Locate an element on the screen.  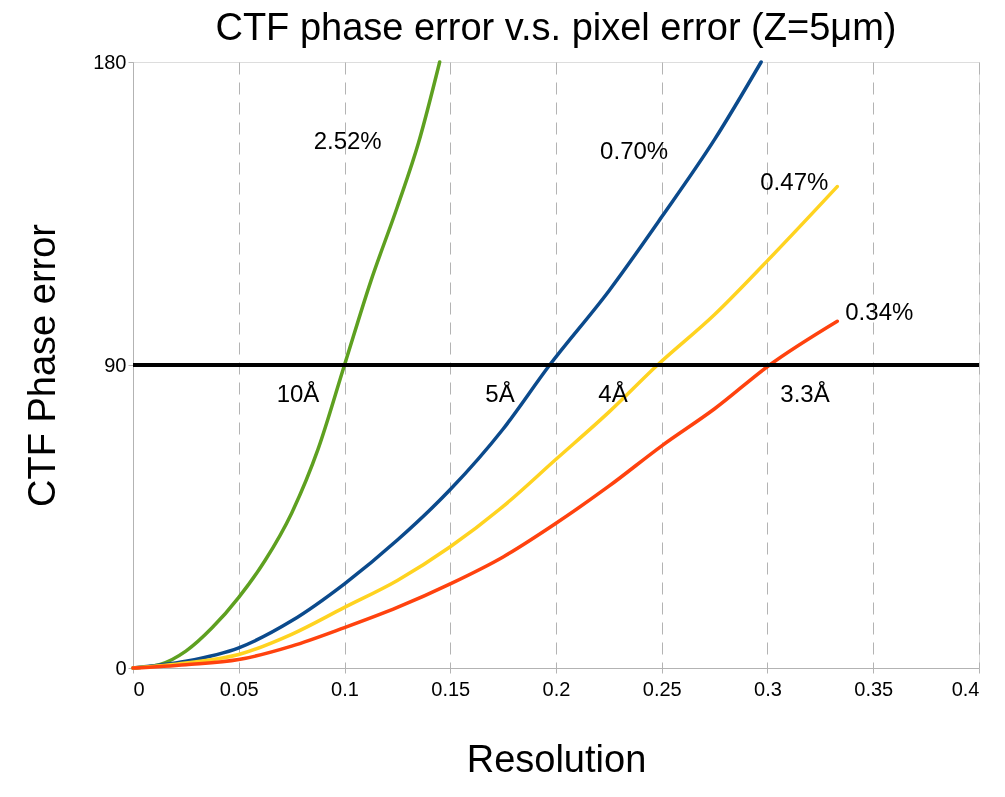
annotation: 3.3Å is located at coordinates (805, 393).